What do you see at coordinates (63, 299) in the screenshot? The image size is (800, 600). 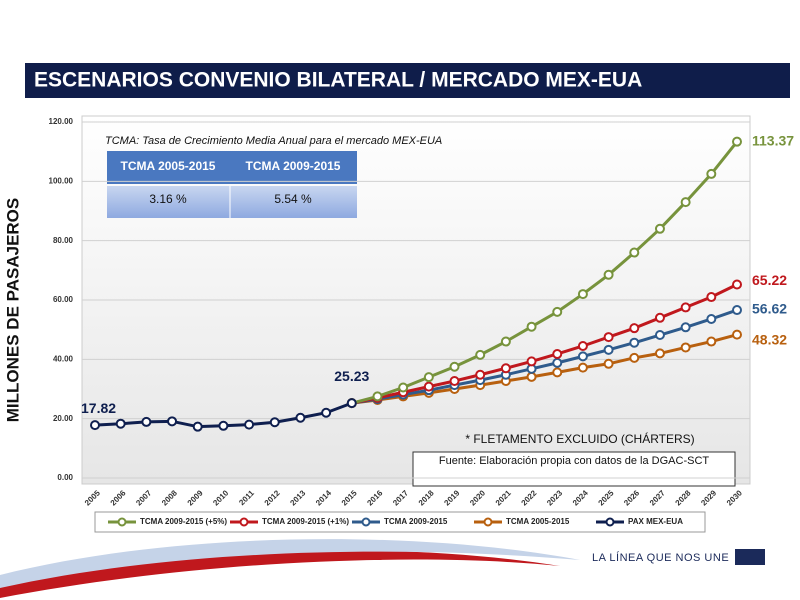 I see `y-tick-label: 60.00` at bounding box center [63, 299].